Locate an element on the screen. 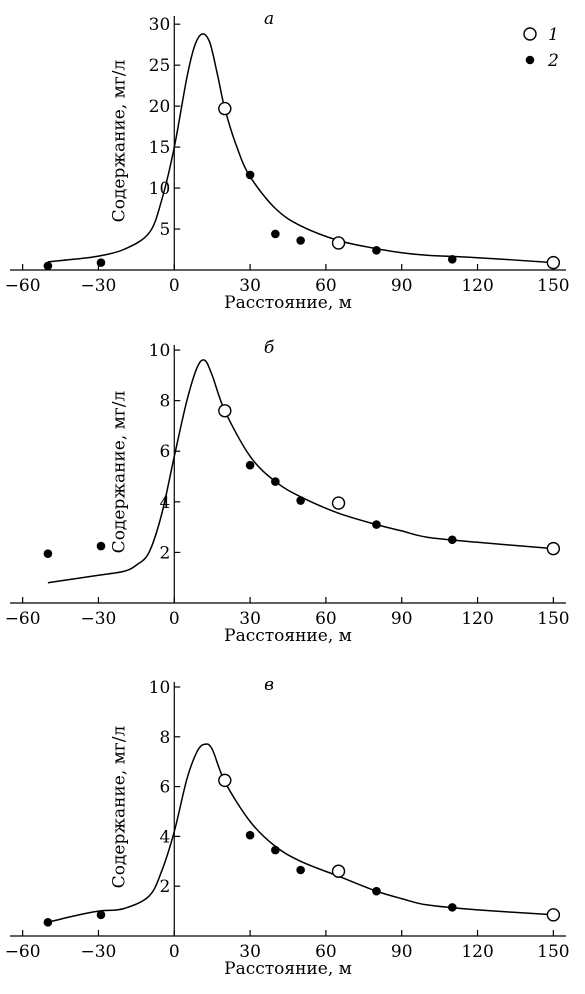 The image size is (585, 994). panel-label: в is located at coordinates (269, 685).